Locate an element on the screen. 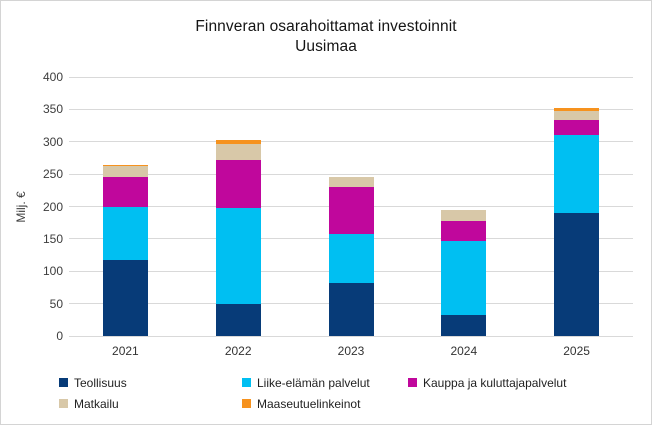 This screenshot has width=652, height=425. legend-item-maaseutuelinkeinot: Maaseutuelinkeinot is located at coordinates (301, 403).